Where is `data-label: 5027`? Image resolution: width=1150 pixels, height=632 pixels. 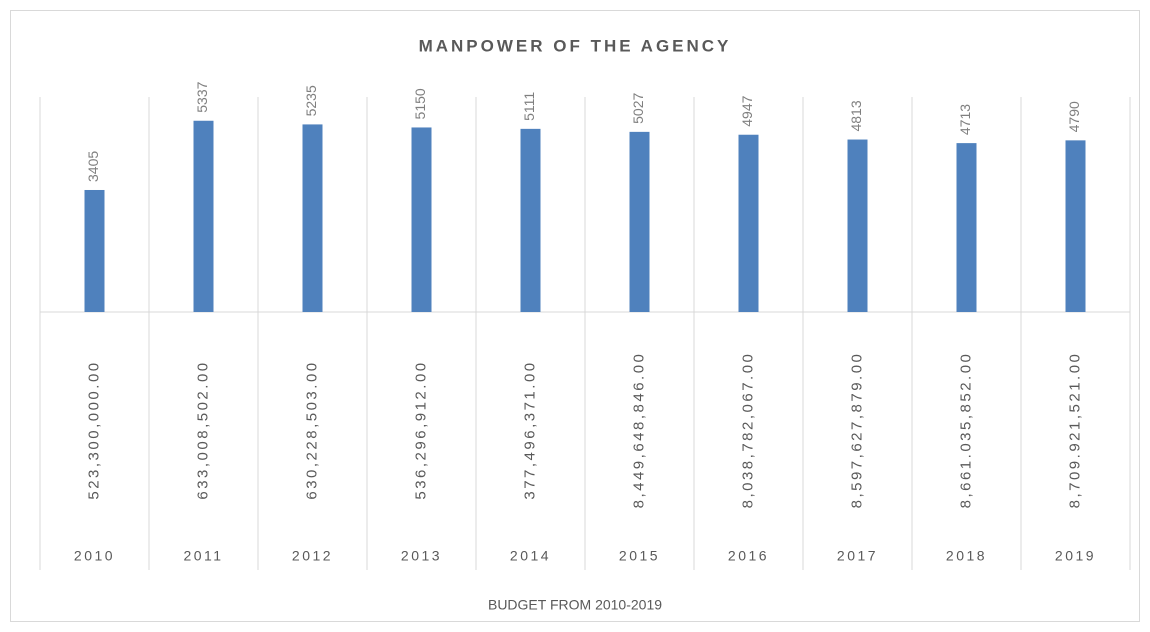 data-label: 5027 is located at coordinates (638, 108).